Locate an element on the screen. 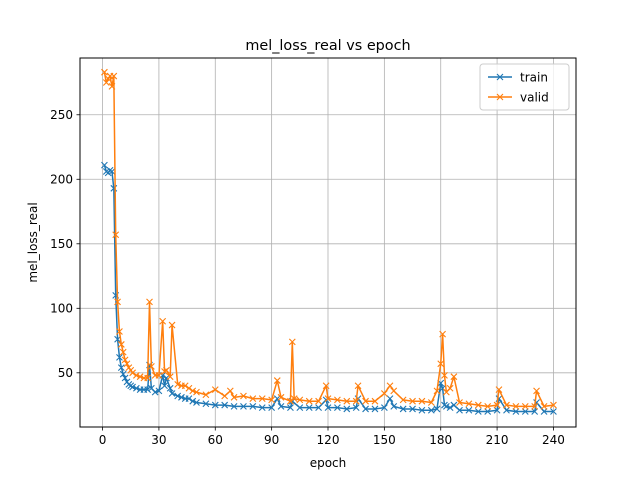 The width and height of the screenshot is (640, 480). x-tick-label-5: 150 is located at coordinates (384, 440).